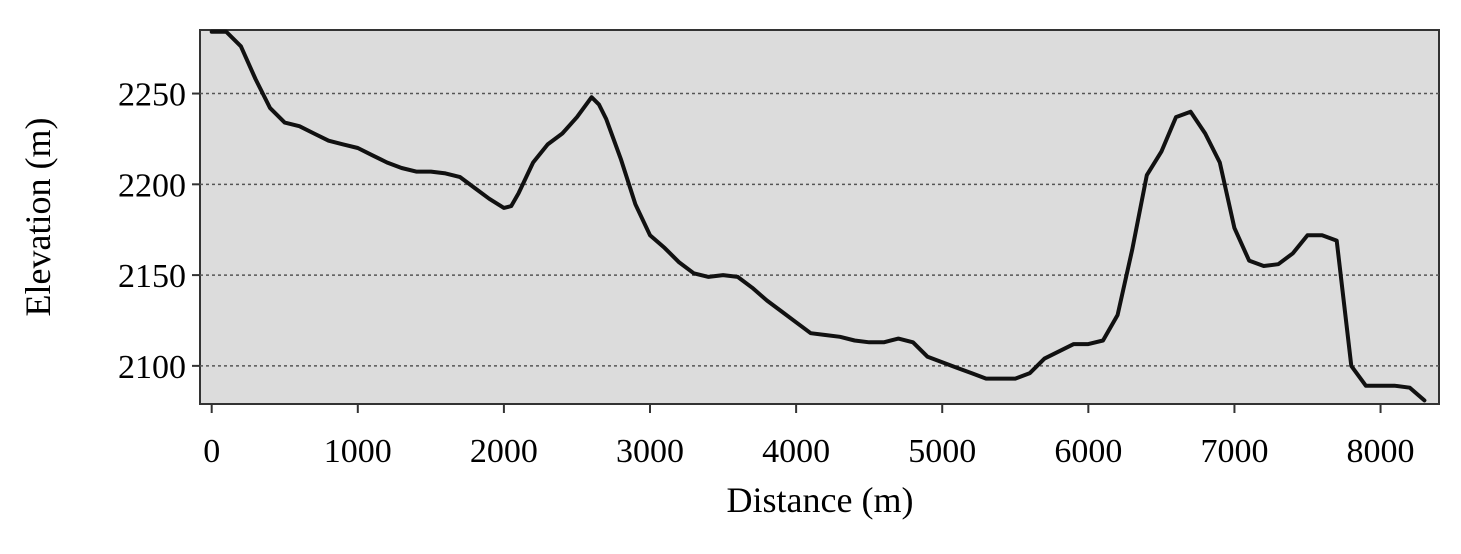 Image resolution: width=1461 pixels, height=554 pixels. I want to click on x-tick-label-2000: 2000, so click(504, 451).